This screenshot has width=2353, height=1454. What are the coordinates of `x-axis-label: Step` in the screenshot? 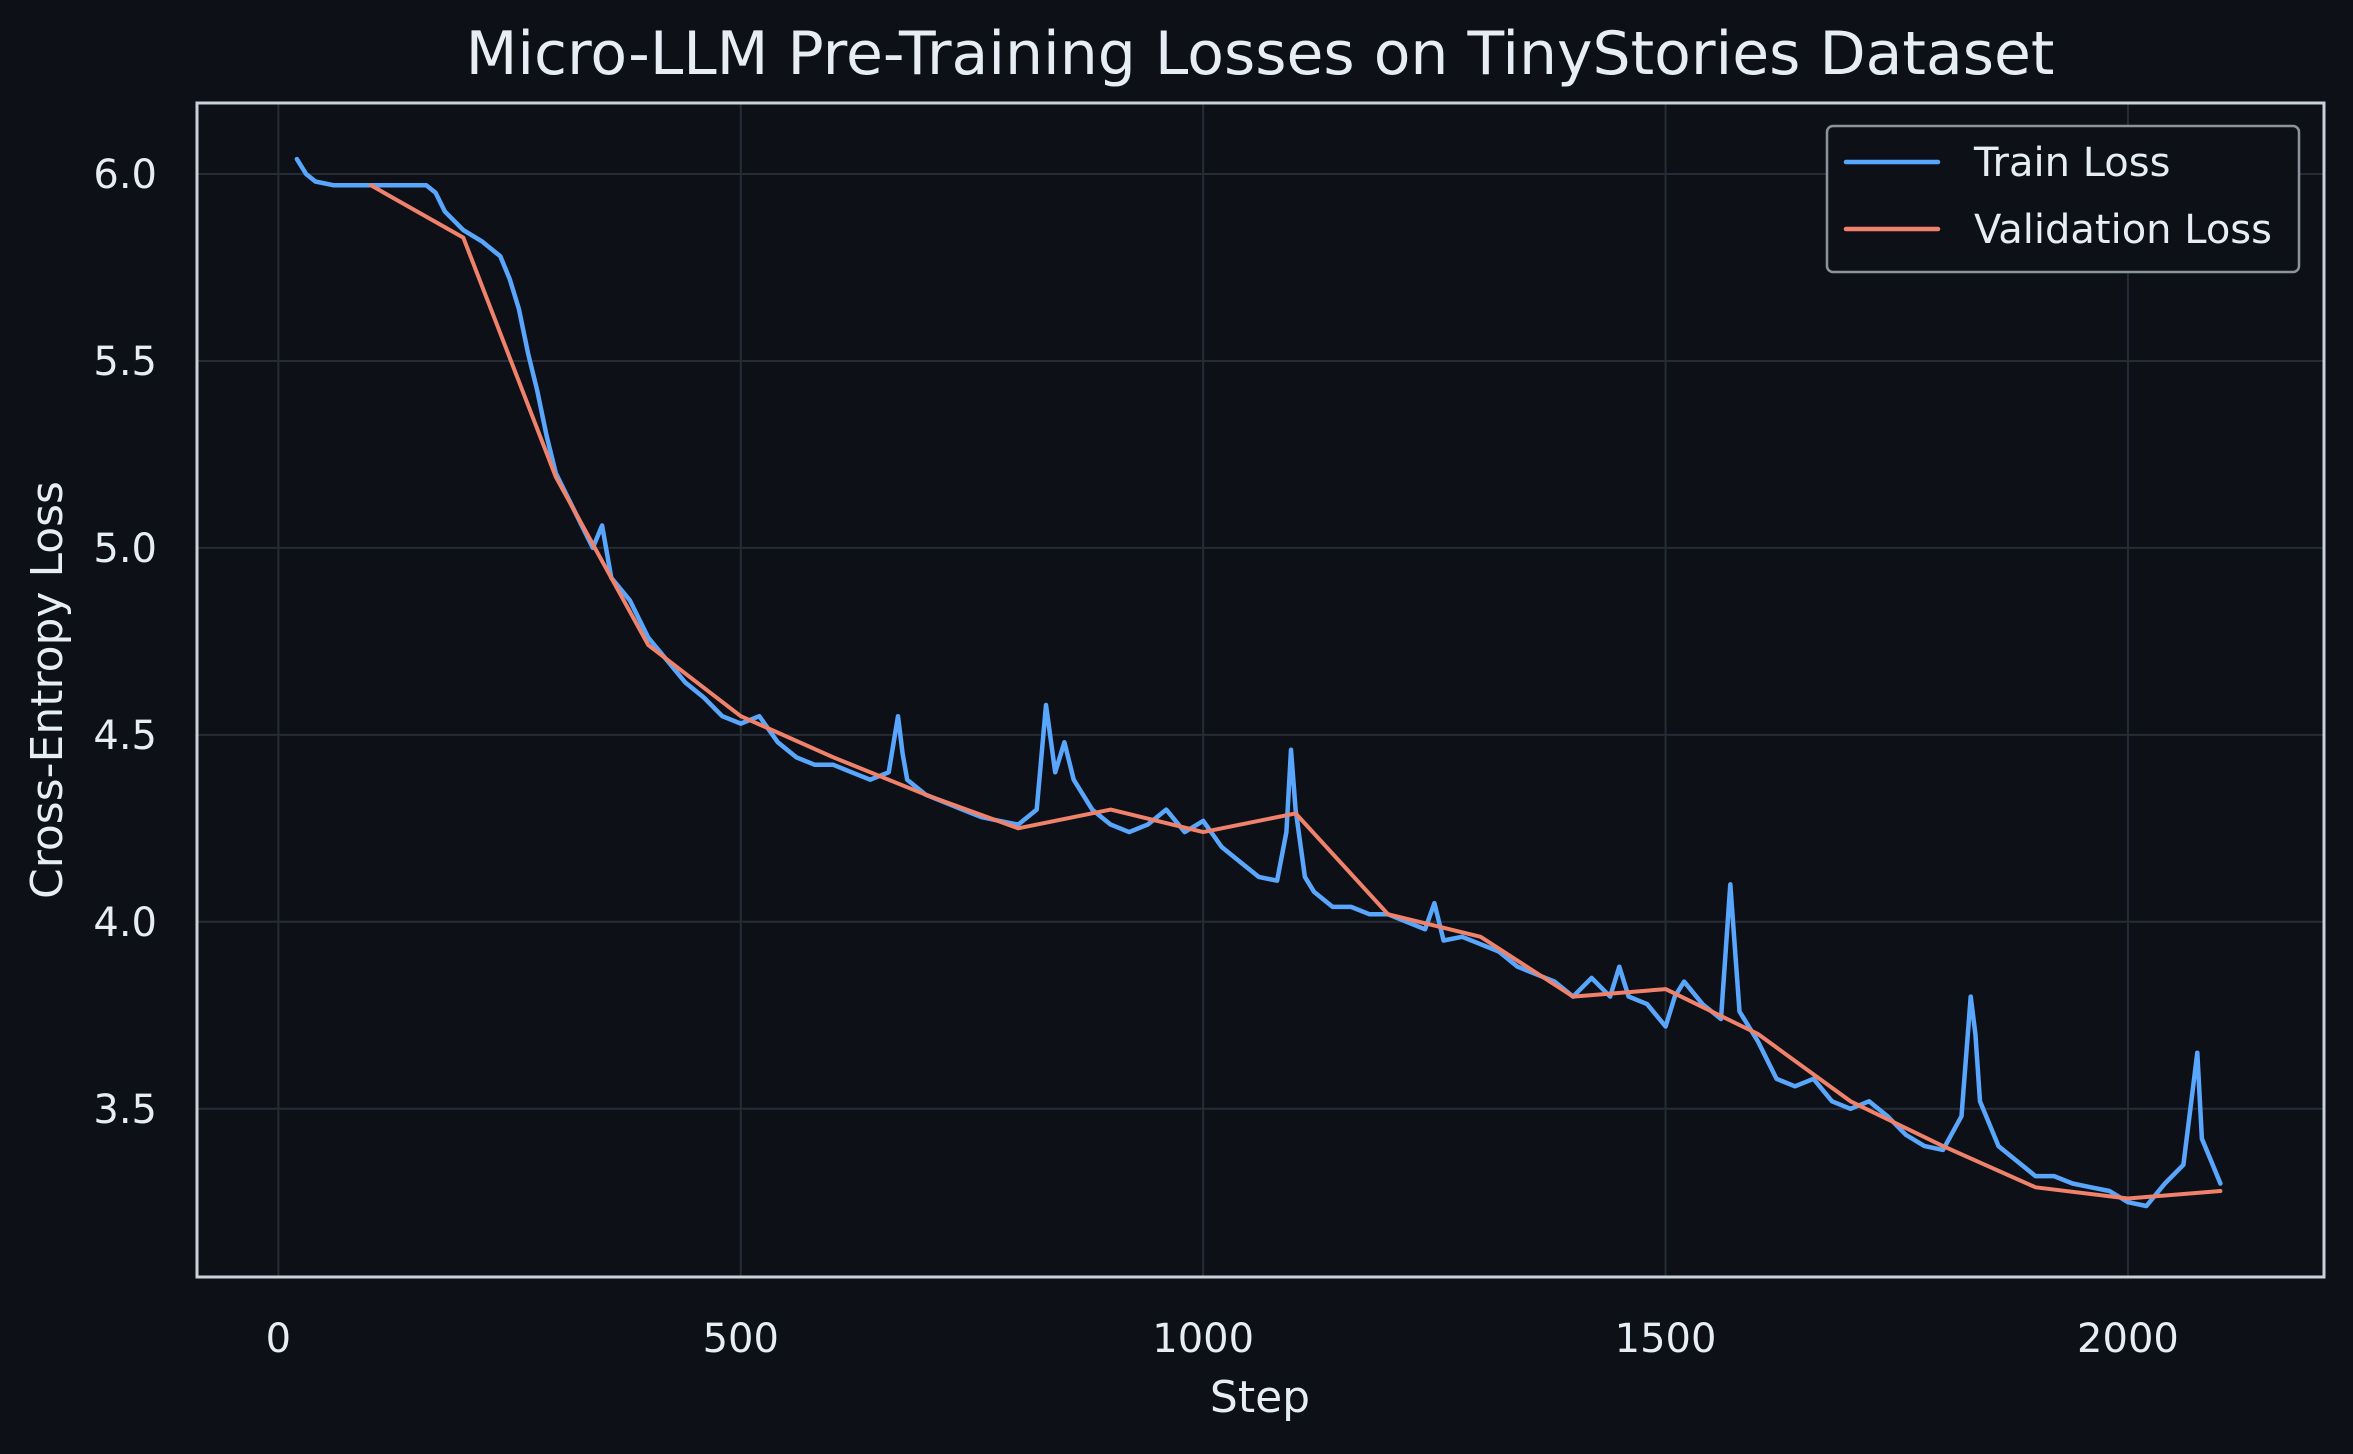 It's located at (1260, 1397).